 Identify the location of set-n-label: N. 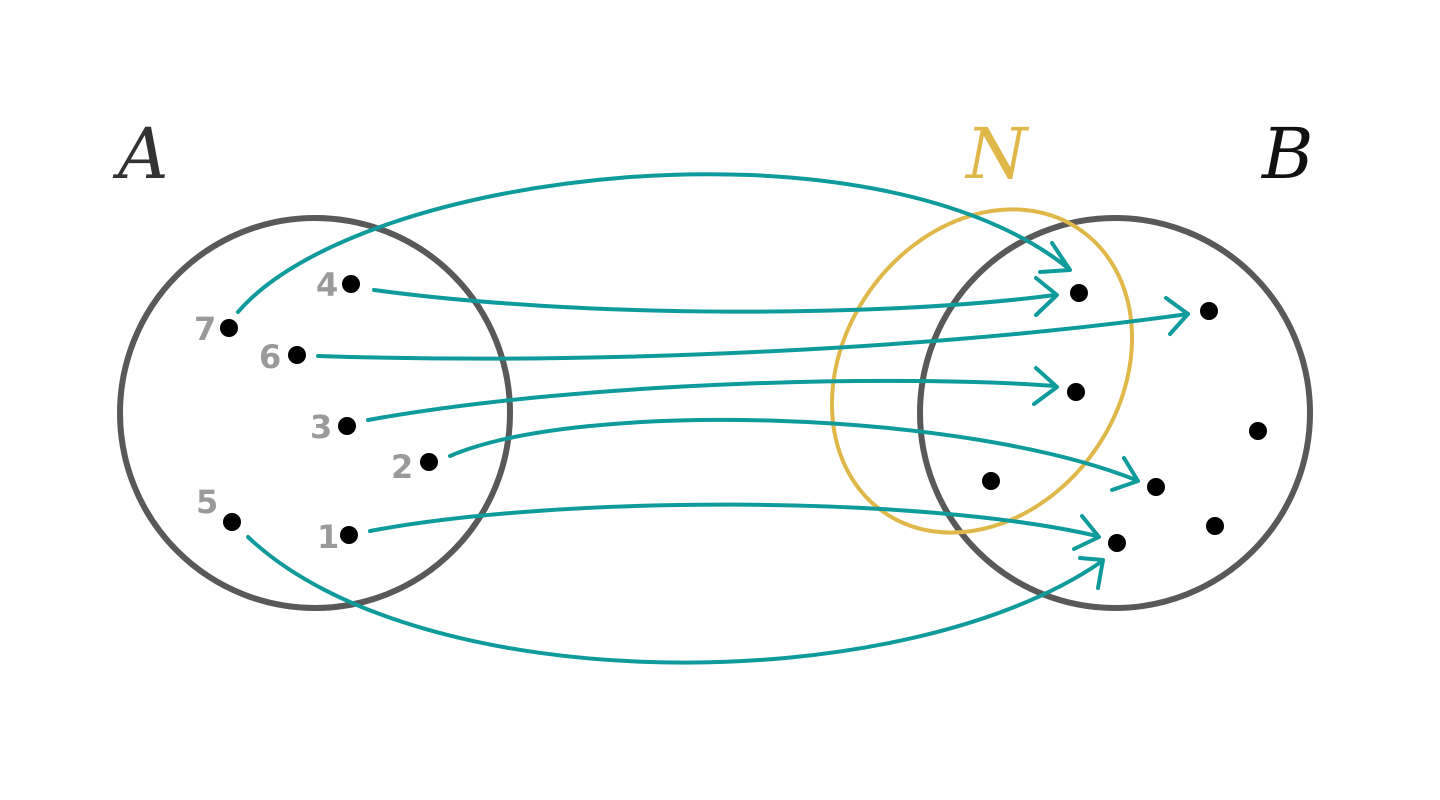
(997, 154).